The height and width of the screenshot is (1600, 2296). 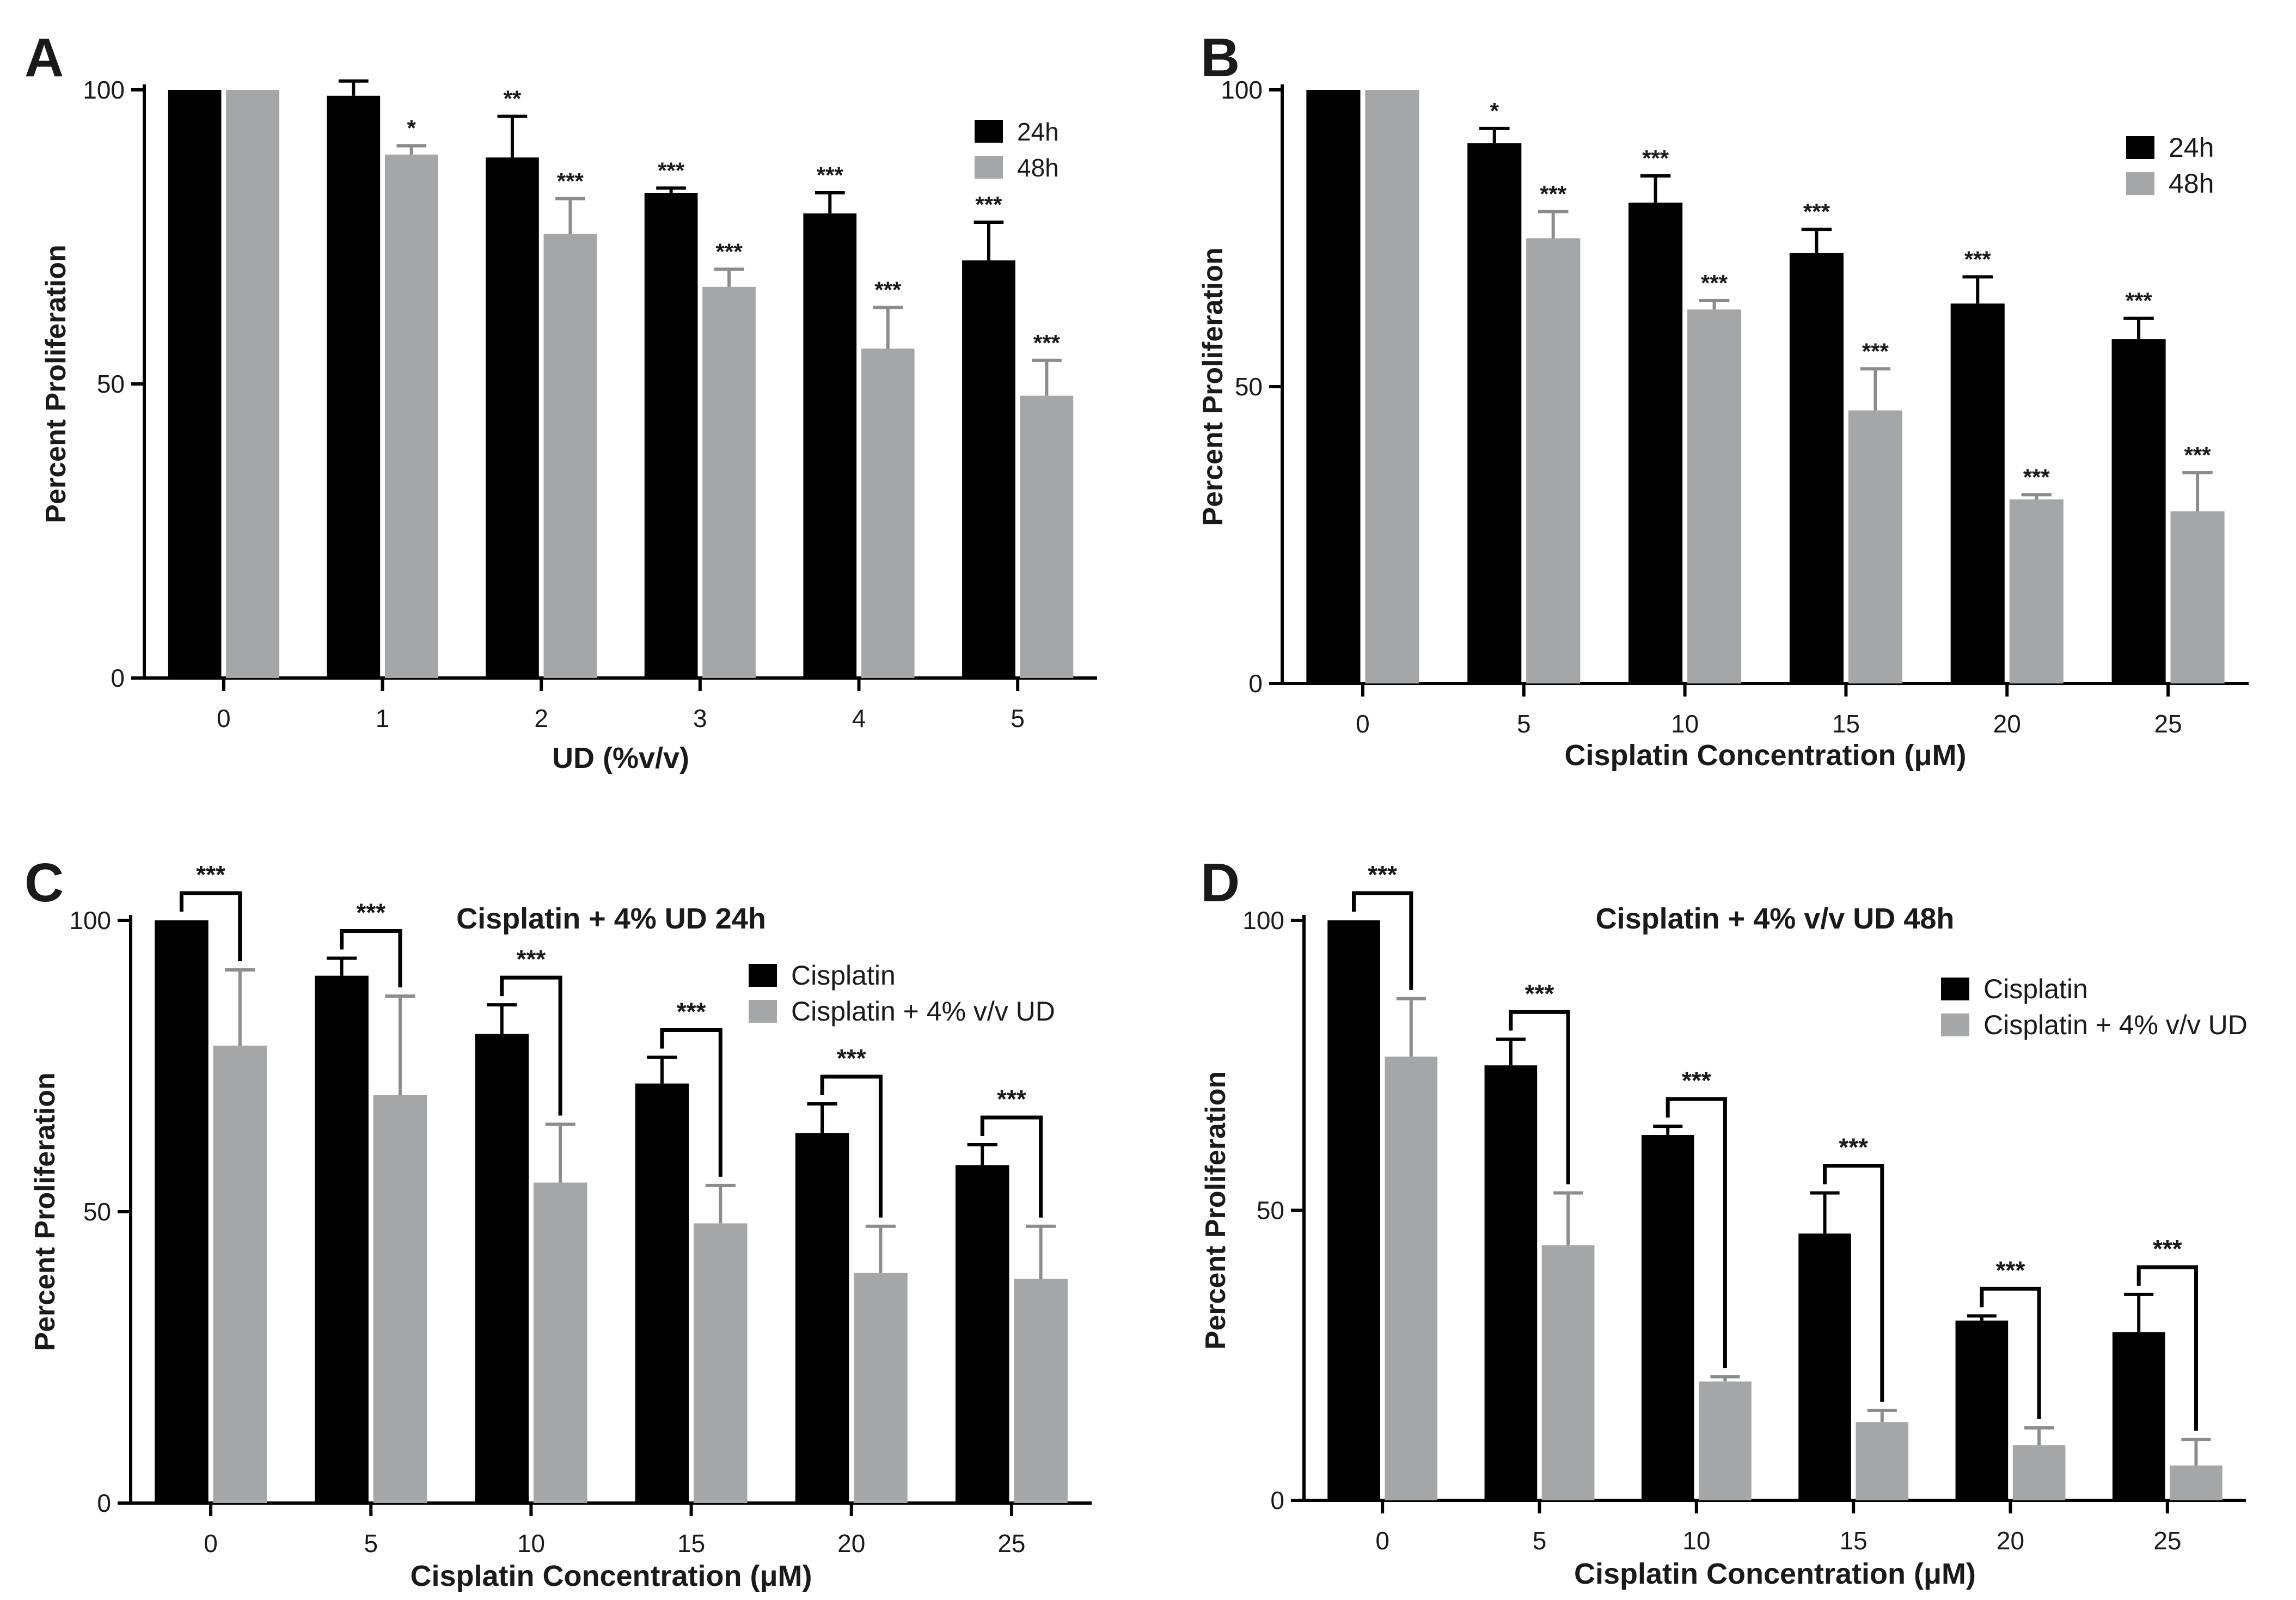 I want to click on panel-letter: D, so click(x=1220, y=882).